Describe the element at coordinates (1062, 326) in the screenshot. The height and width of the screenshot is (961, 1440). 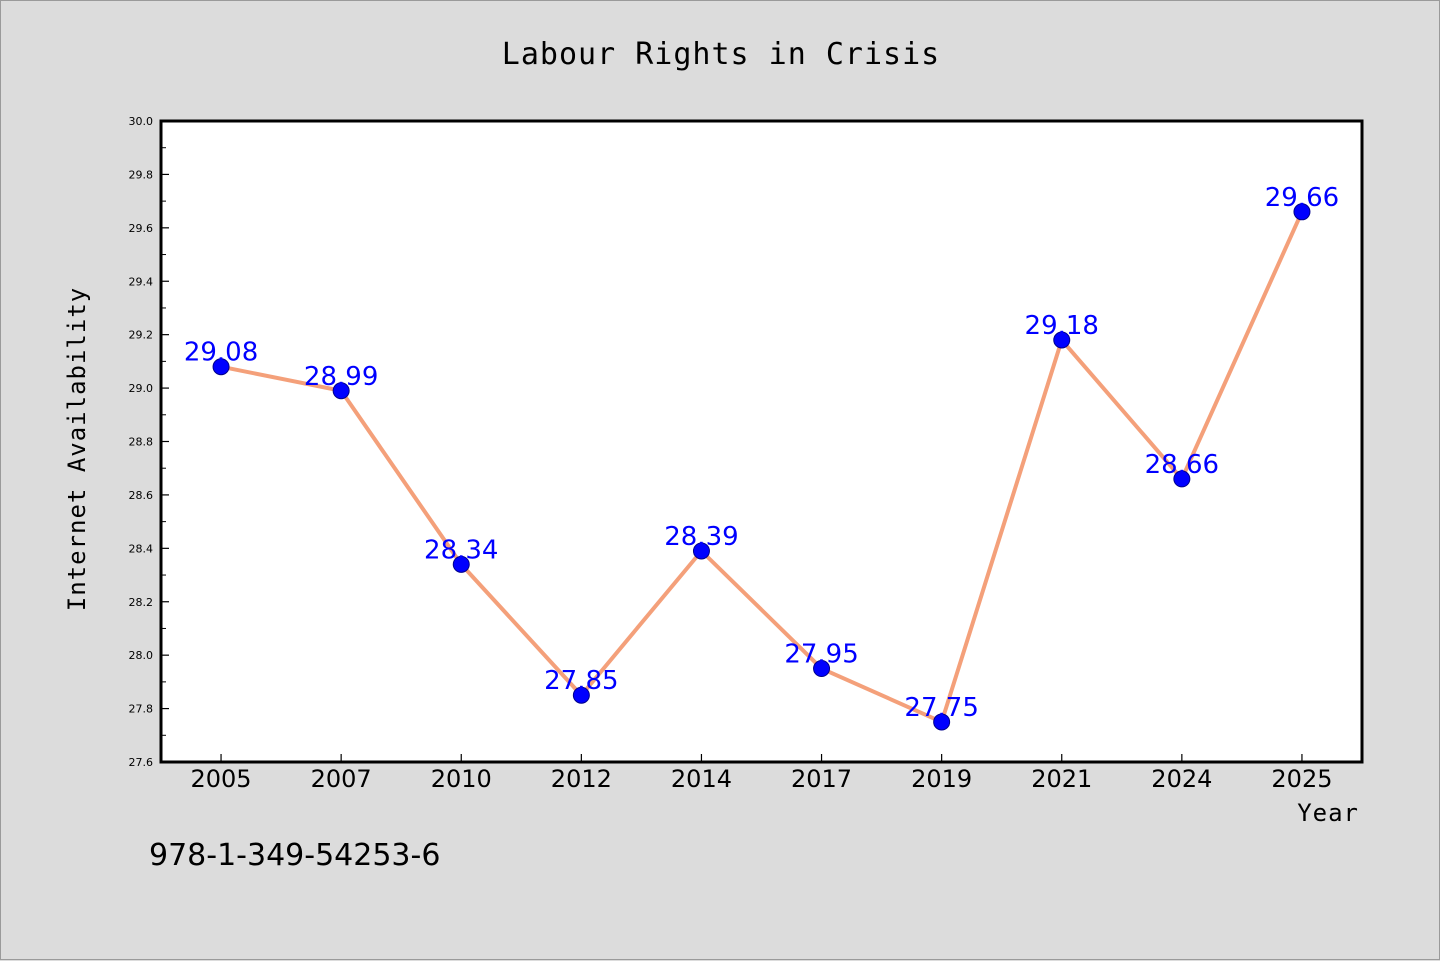
I see `data-label: 29.18` at that location.